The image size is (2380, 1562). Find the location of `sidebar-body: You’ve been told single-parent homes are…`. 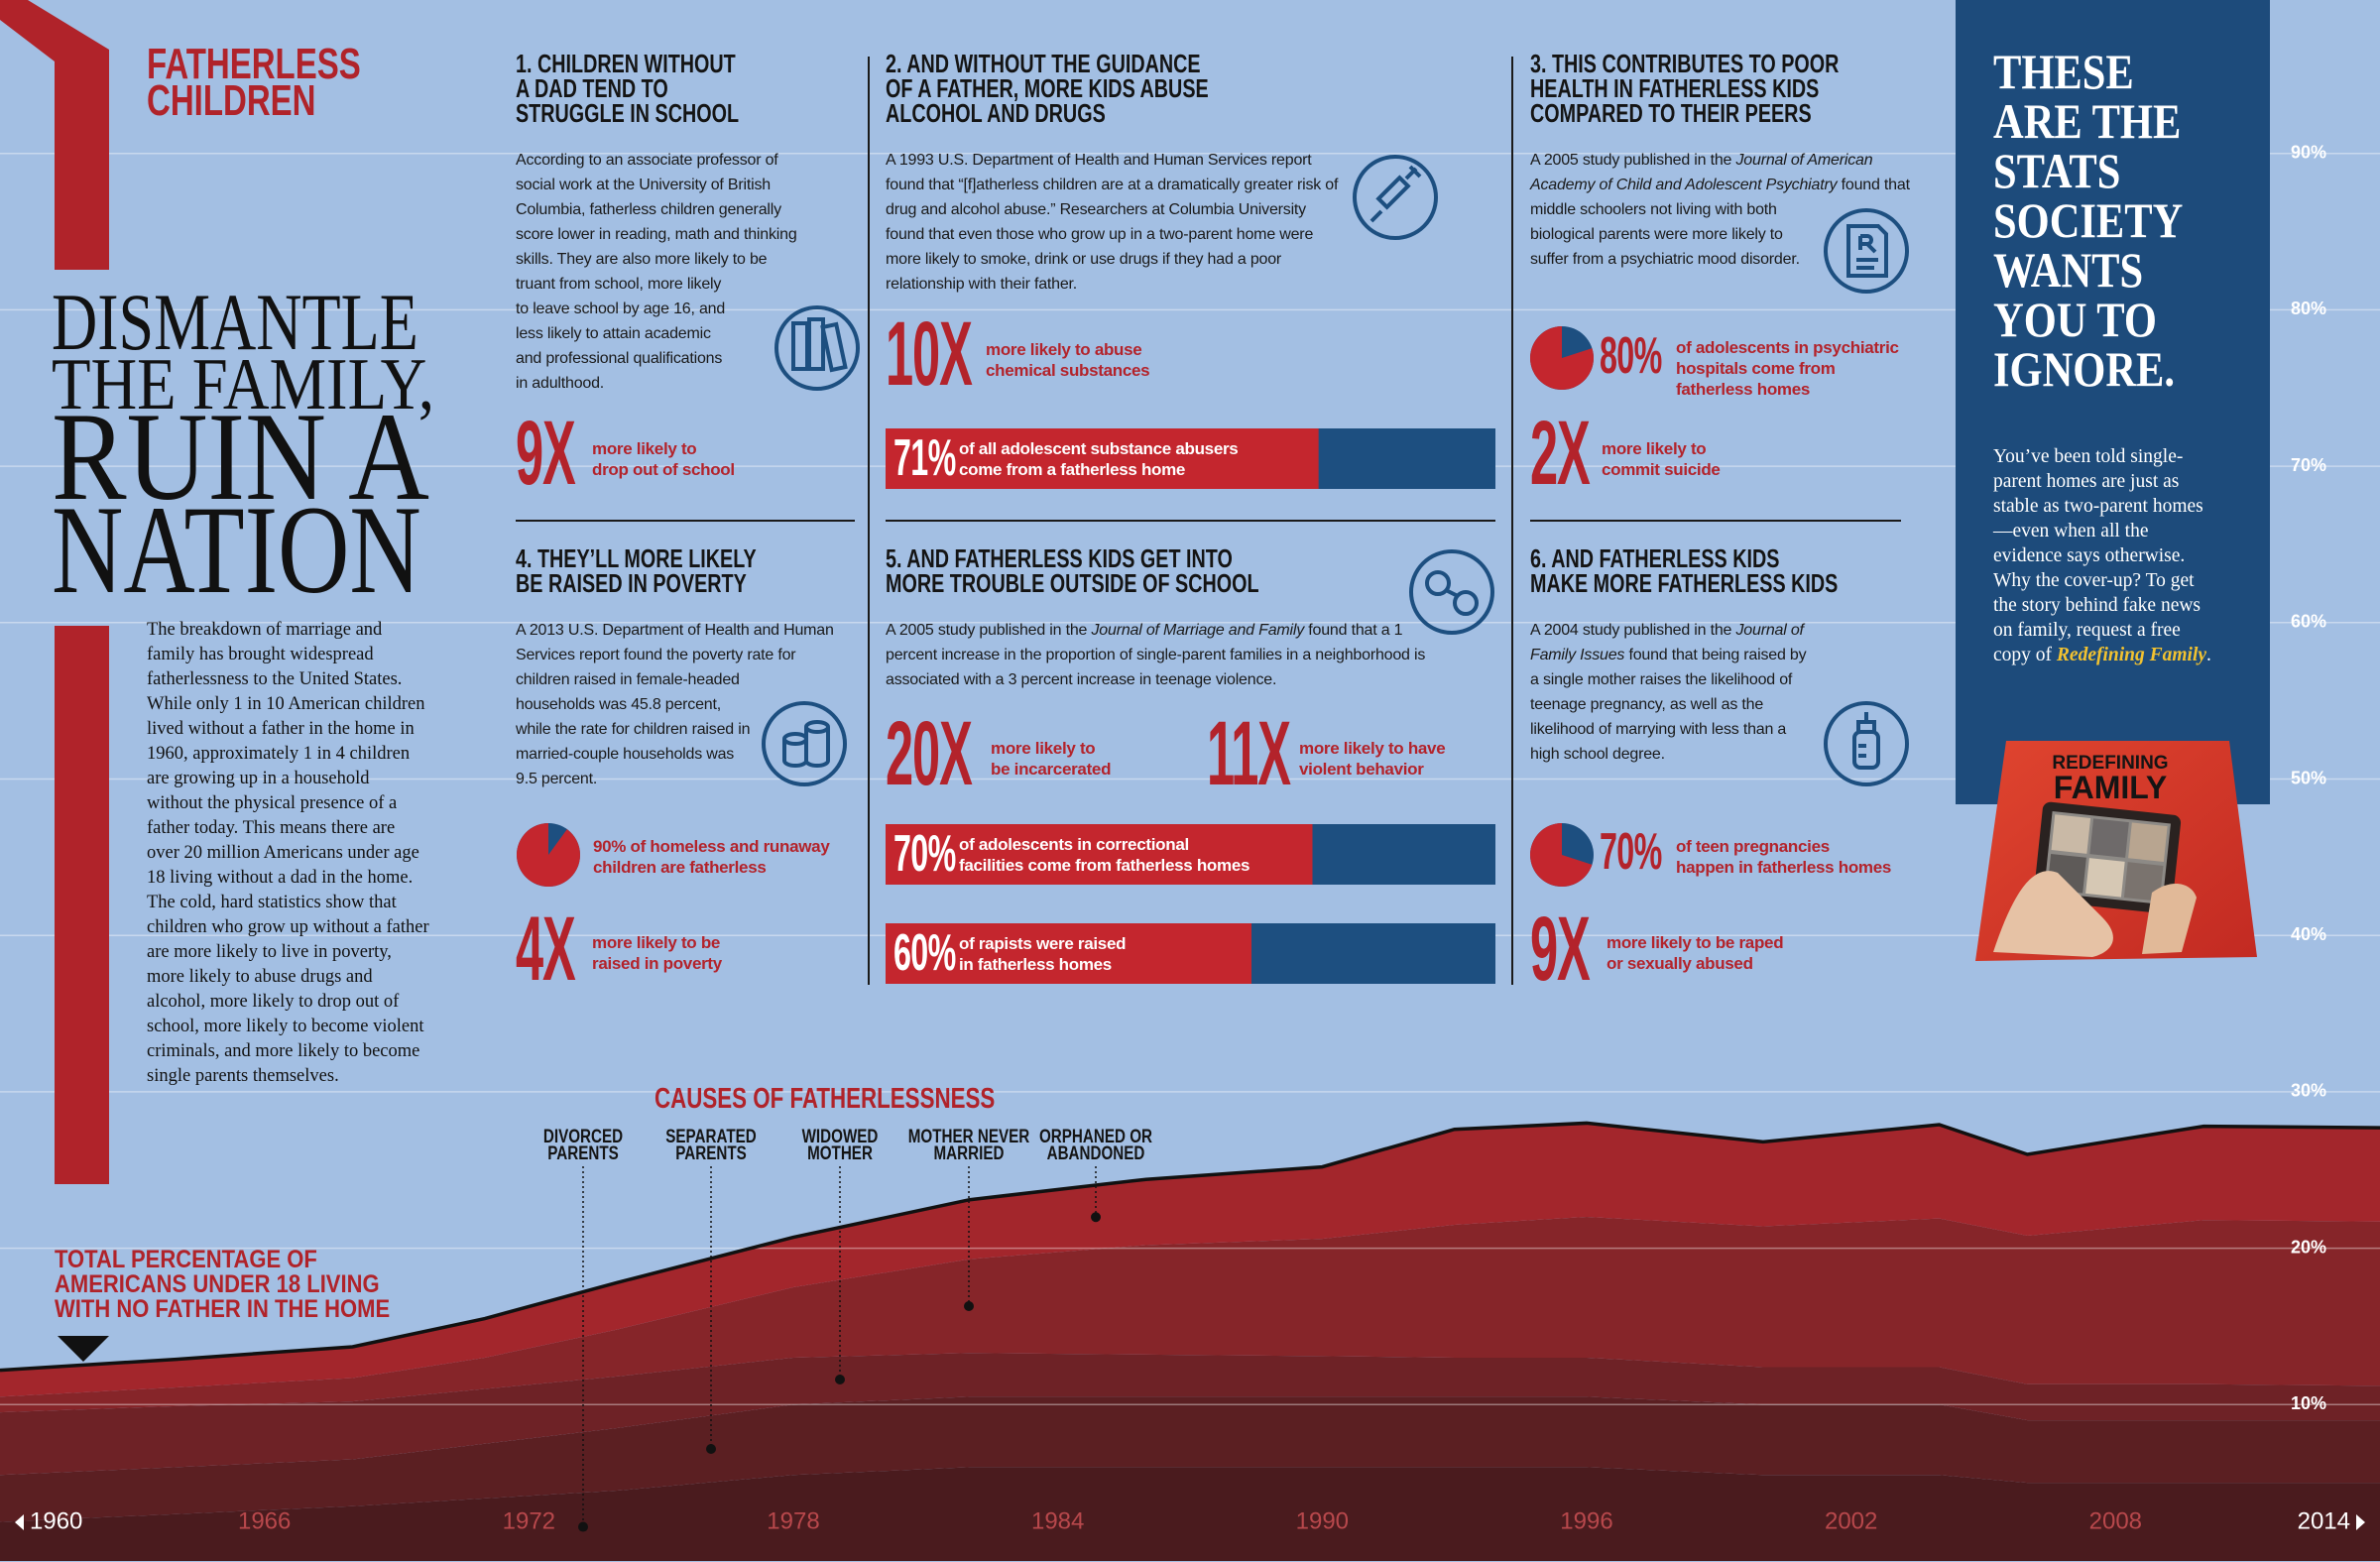

sidebar-body: You’ve been told single-parent homes are… is located at coordinates (2106, 555).